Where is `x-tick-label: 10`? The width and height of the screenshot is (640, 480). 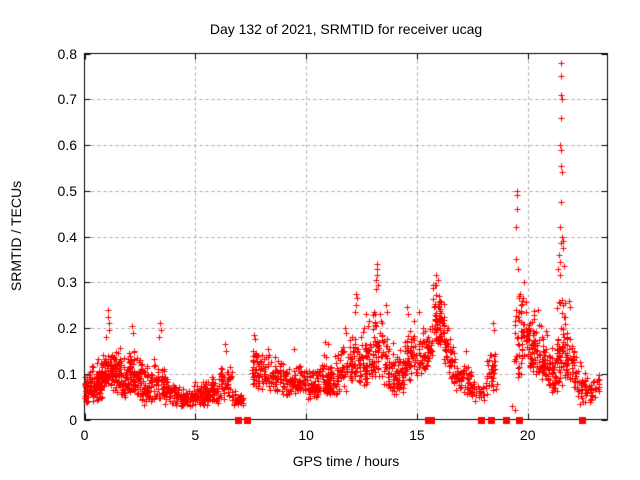 x-tick-label: 10 is located at coordinates (306, 435).